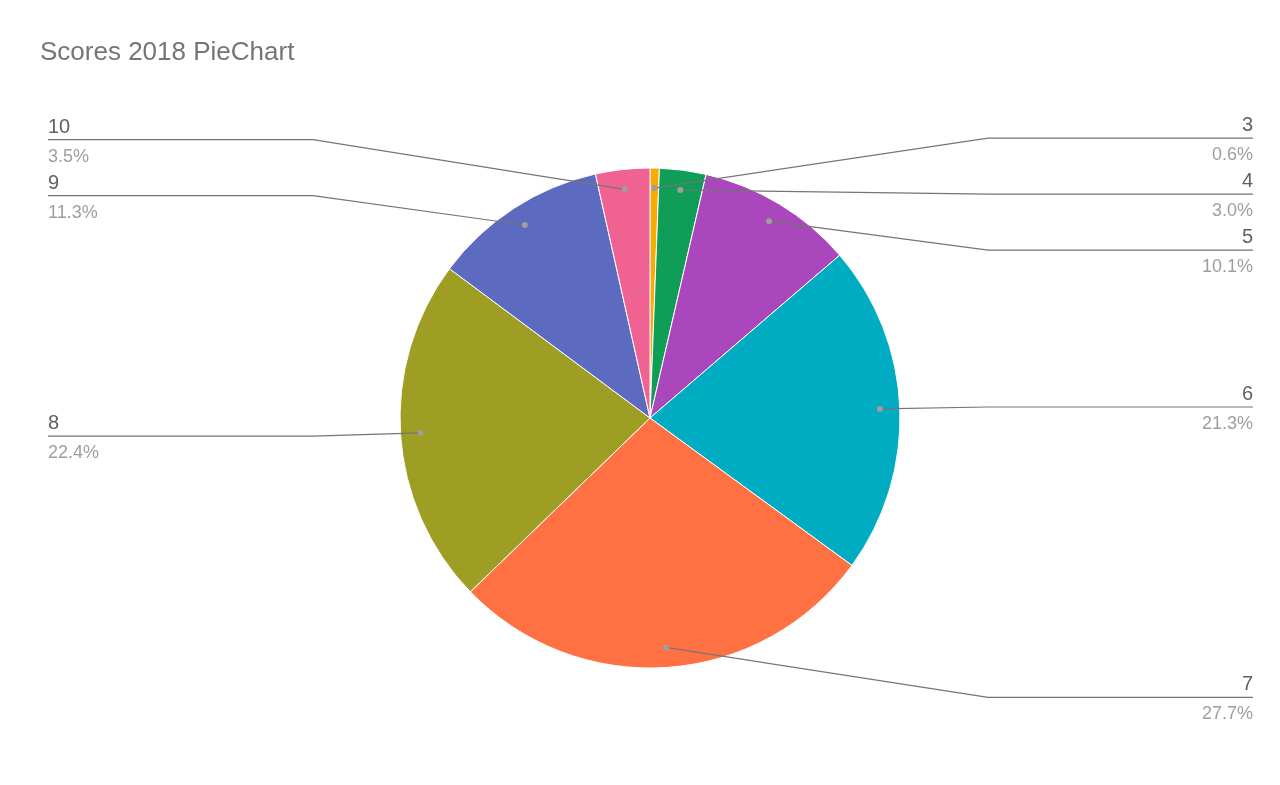  What do you see at coordinates (1247, 124) in the screenshot?
I see `slice-label: 3` at bounding box center [1247, 124].